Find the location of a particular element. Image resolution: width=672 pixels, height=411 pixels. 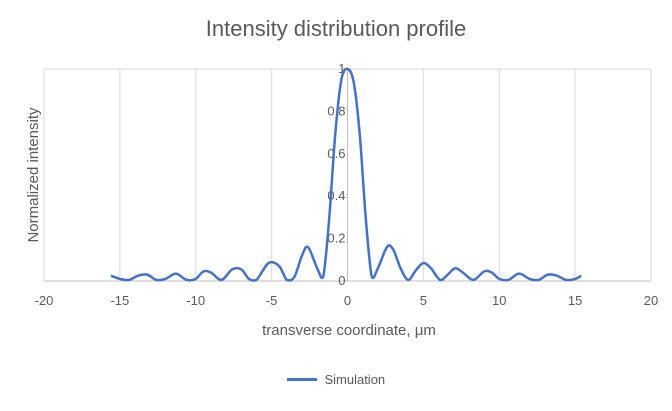

x-tick-label: -20 is located at coordinates (44, 300).